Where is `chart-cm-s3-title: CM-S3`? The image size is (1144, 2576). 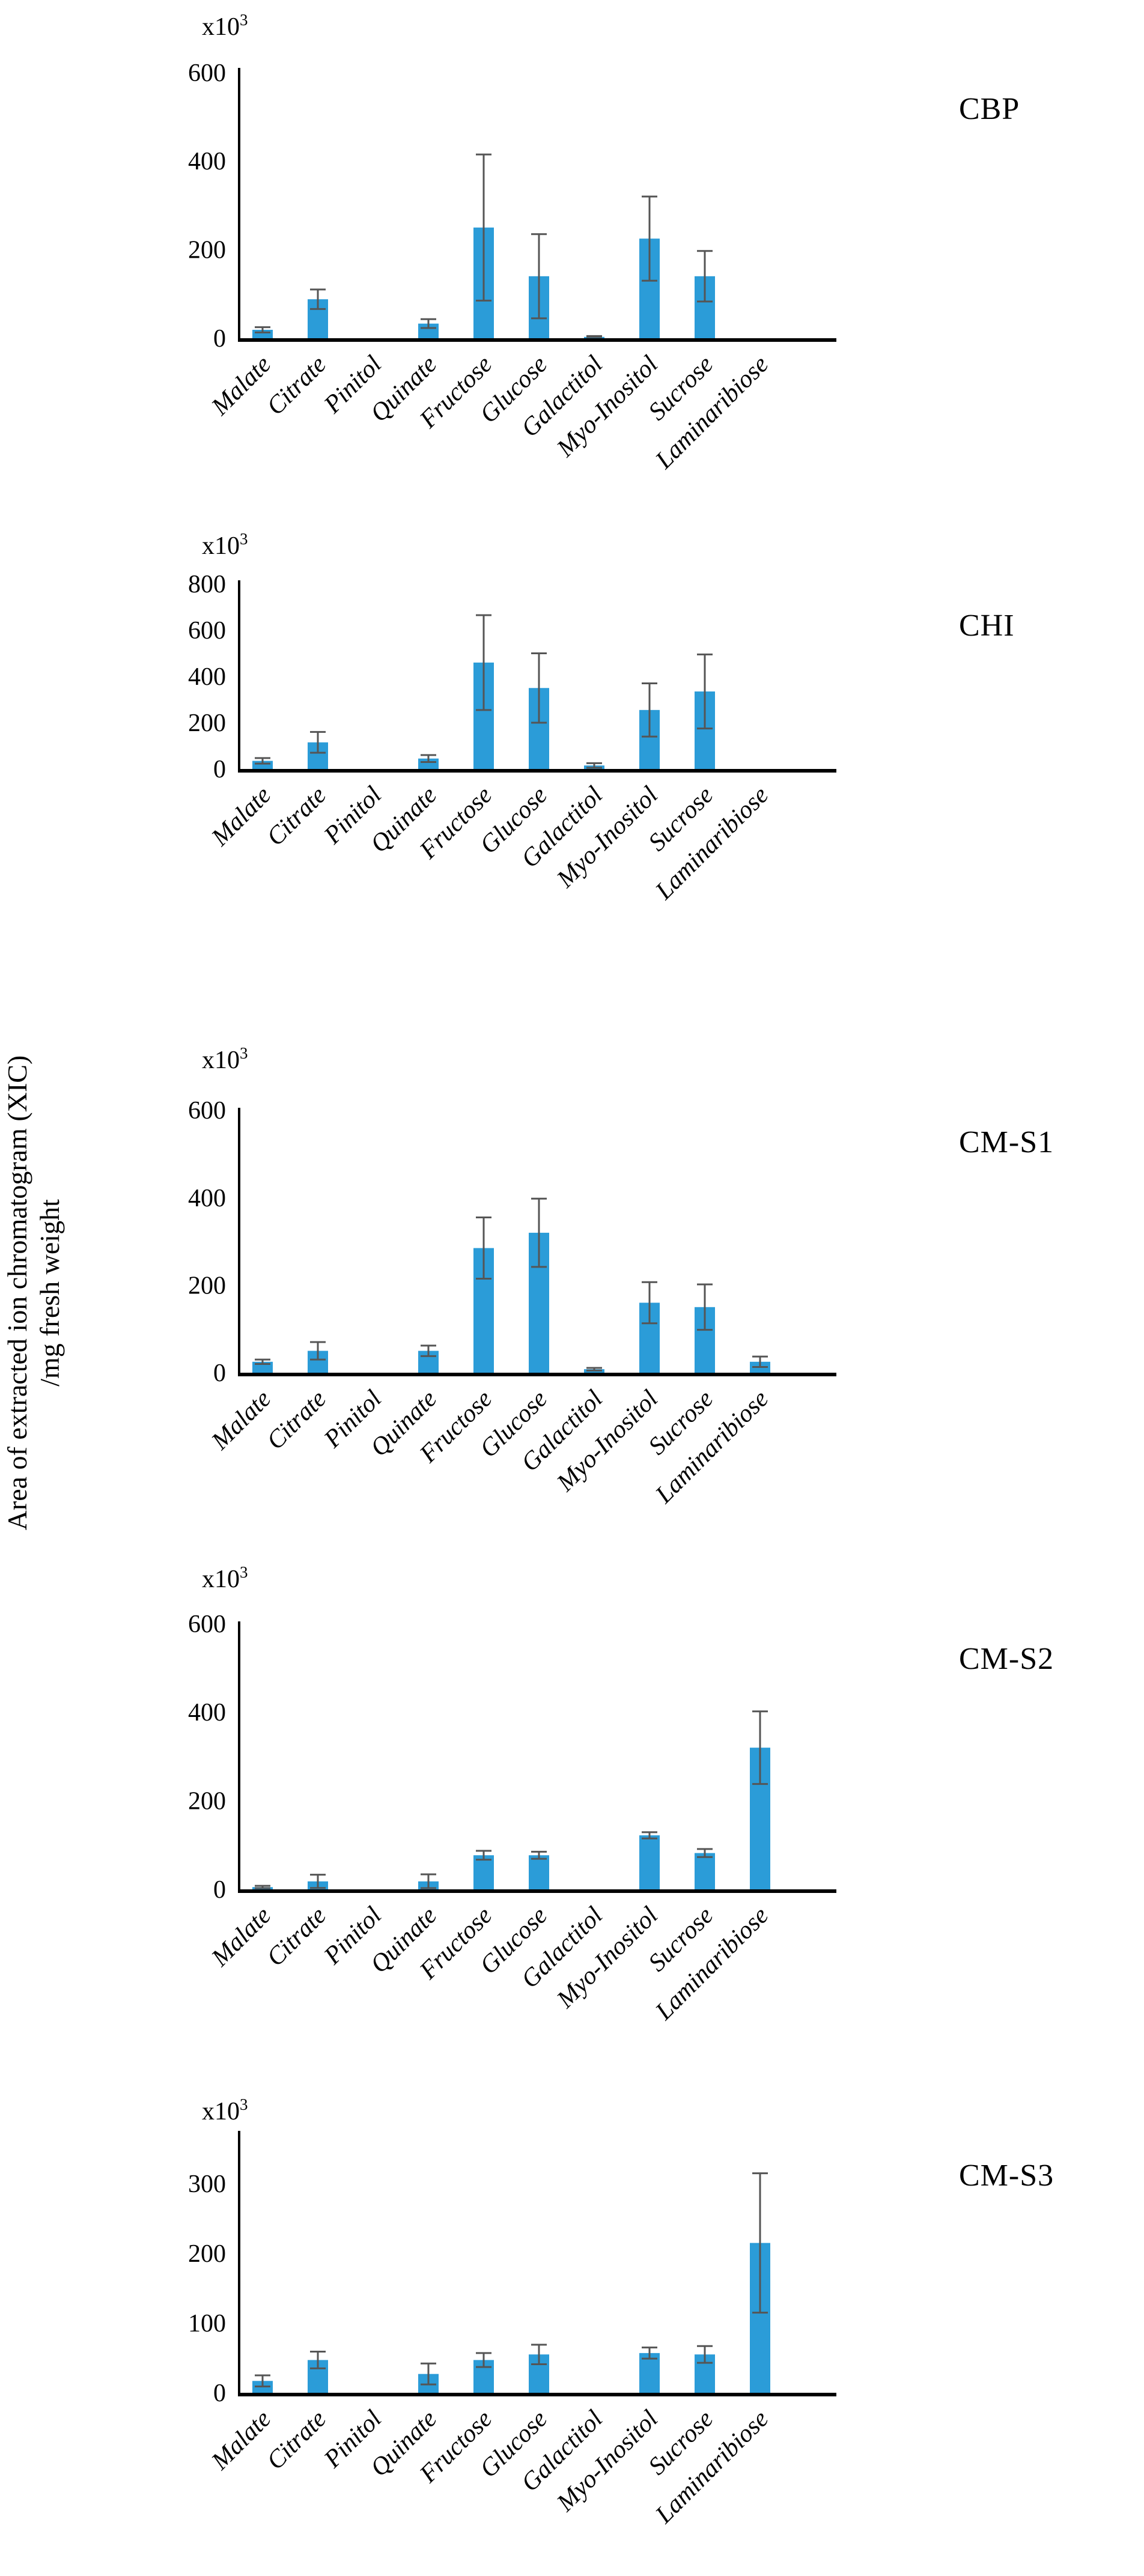
chart-cm-s3-title: CM-S3 is located at coordinates (1006, 2175).